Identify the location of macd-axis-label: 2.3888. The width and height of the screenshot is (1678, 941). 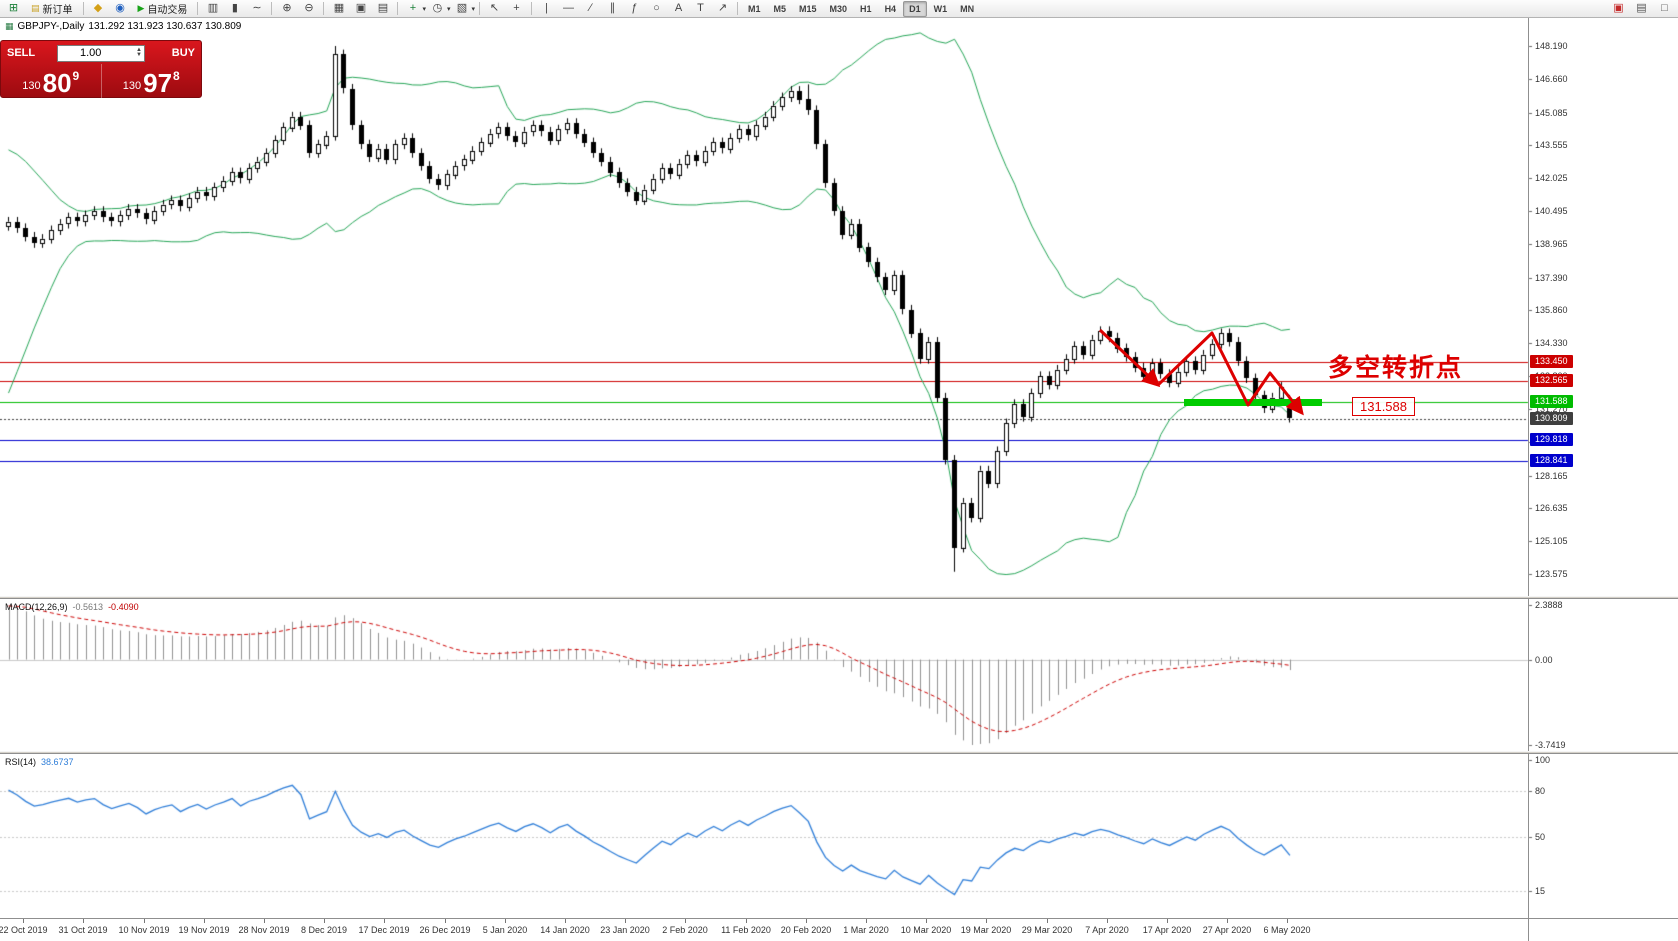
(1549, 605).